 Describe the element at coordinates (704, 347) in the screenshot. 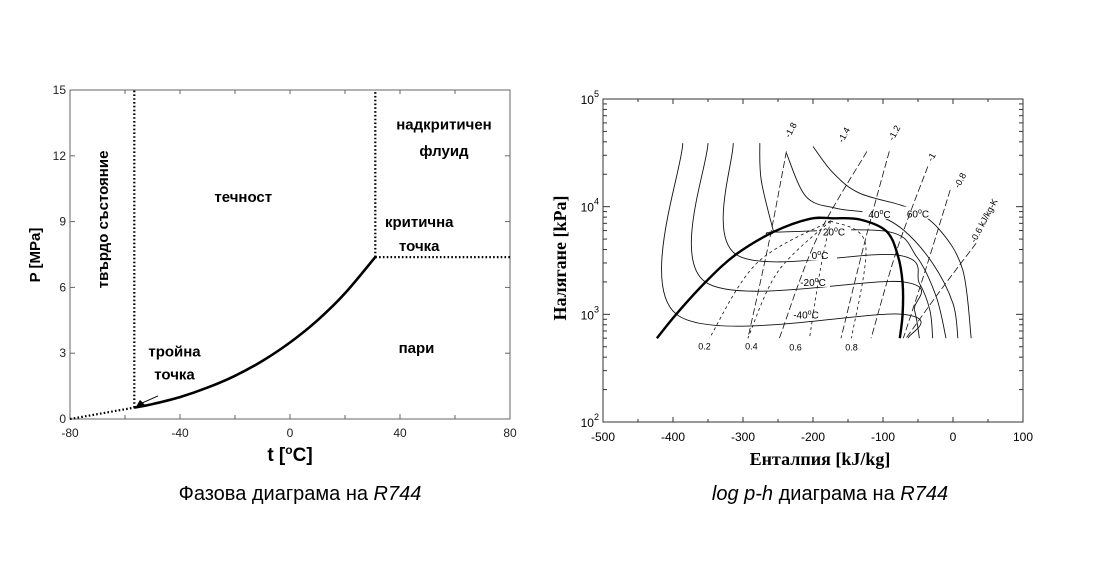

I see `quality-label: 0.2` at that location.